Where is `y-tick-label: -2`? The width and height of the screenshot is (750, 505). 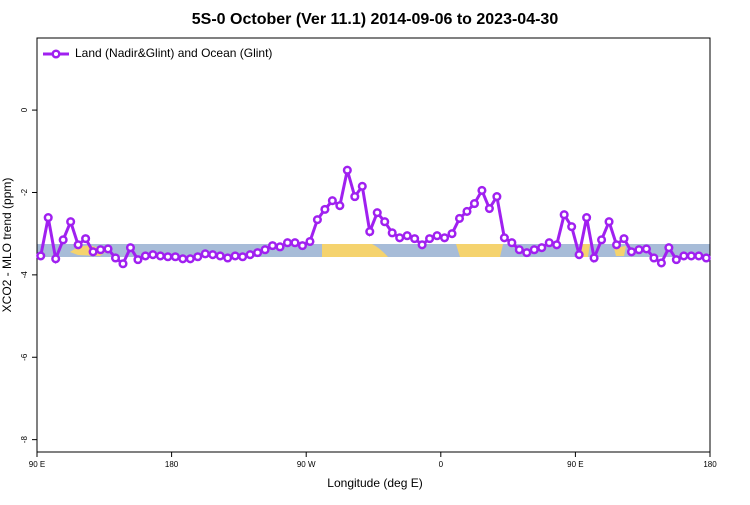
y-tick-label: -2 is located at coordinates (24, 192).